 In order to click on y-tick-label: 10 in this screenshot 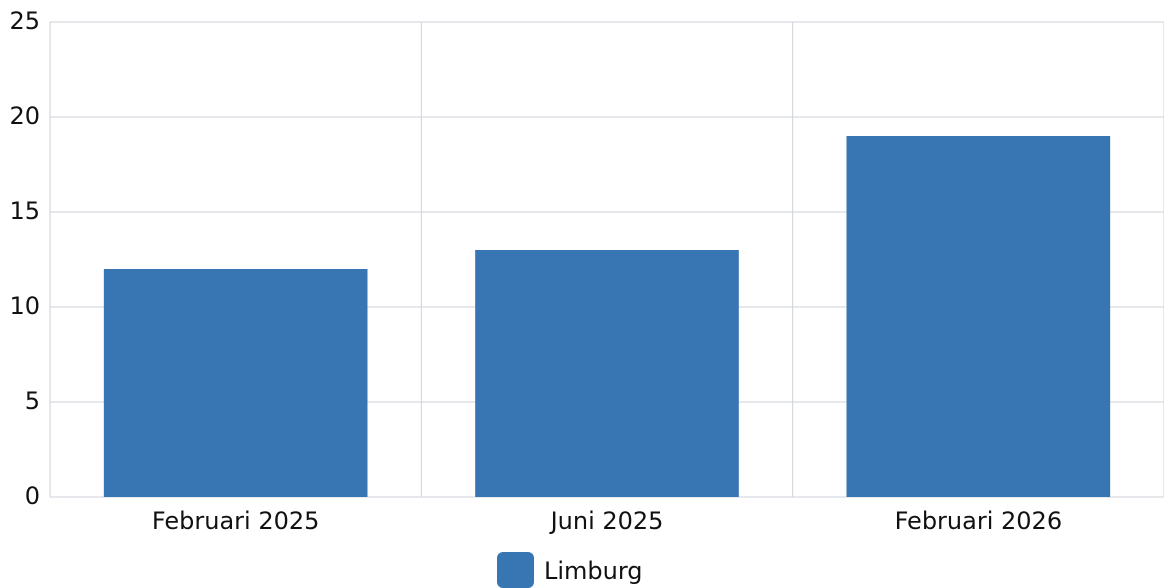, I will do `click(24, 306)`.